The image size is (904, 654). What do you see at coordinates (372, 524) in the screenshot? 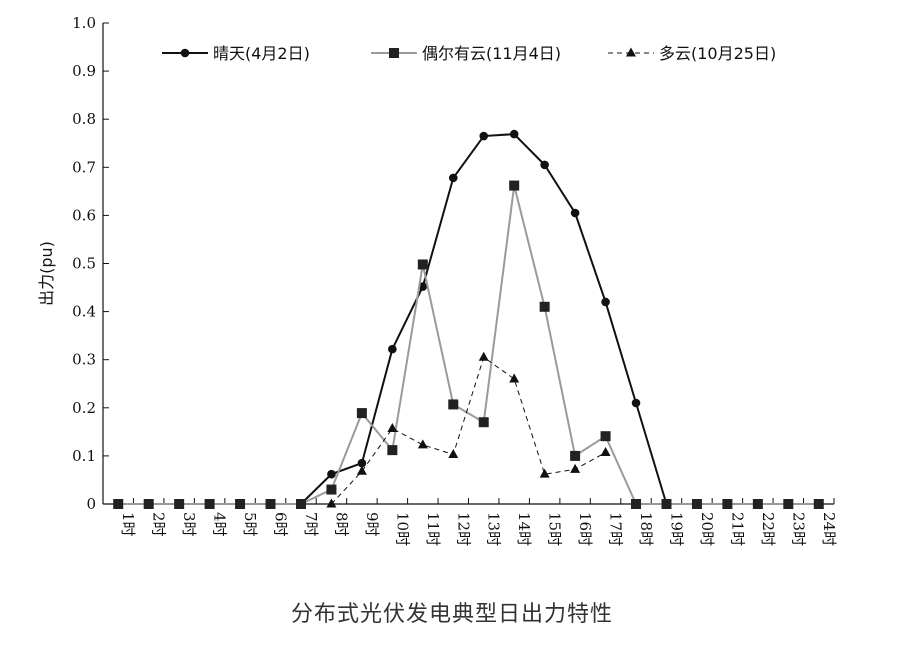
I see `x-tick-label: 9时` at bounding box center [372, 524].